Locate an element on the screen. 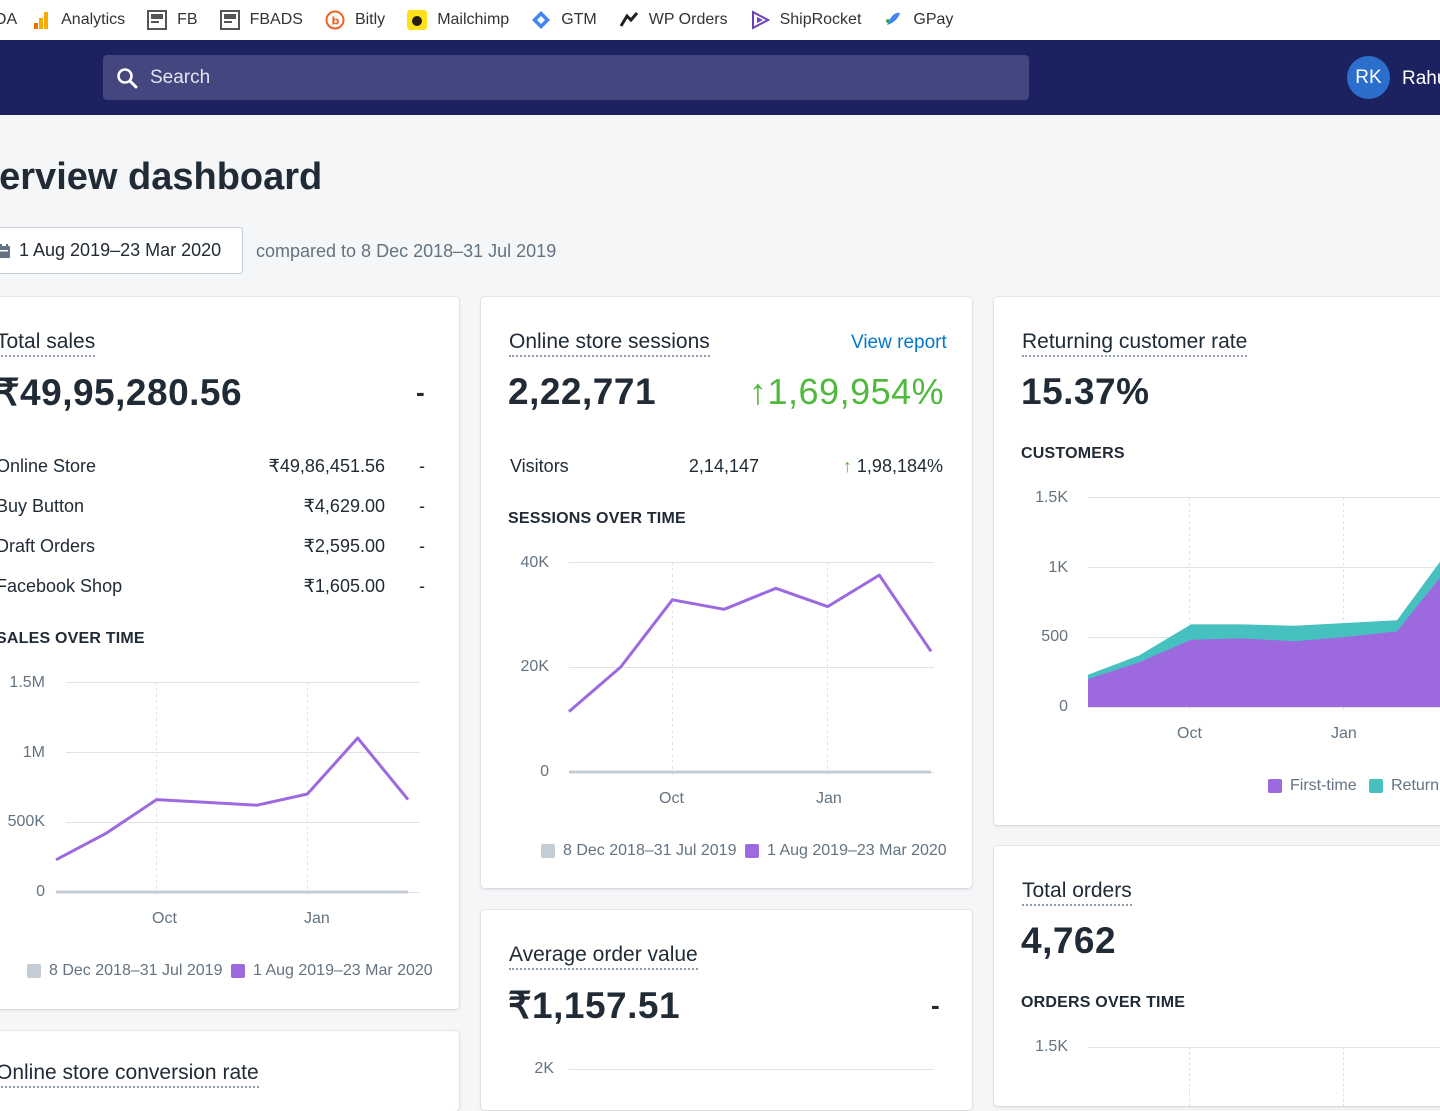 The width and height of the screenshot is (1440, 1111). sessions-change: ↑1,69,954% is located at coordinates (846, 392).